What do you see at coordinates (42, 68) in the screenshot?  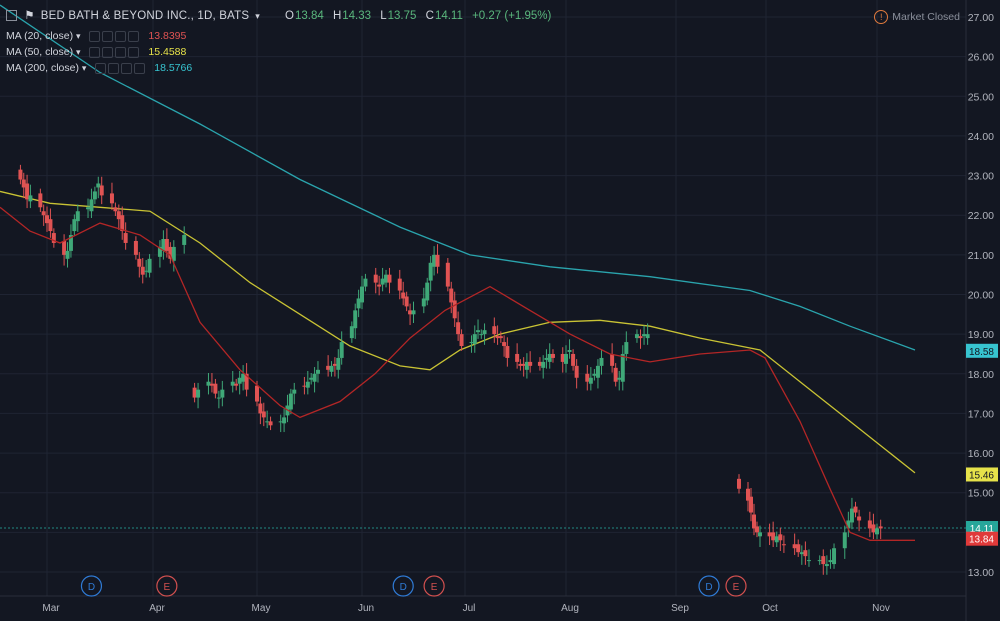 I see `indicator-label: MA (200, close)` at bounding box center [42, 68].